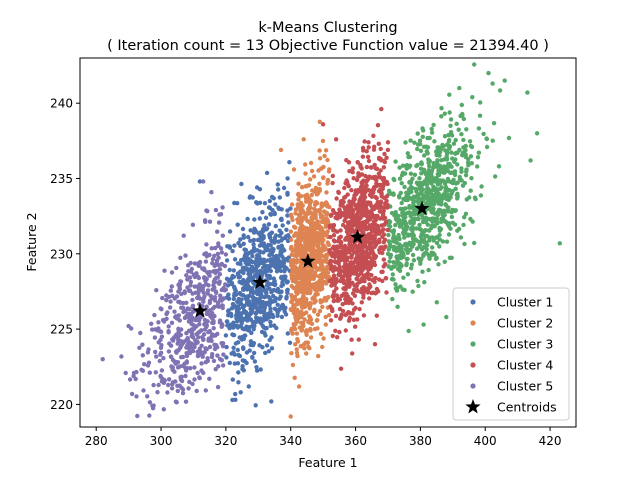 The width and height of the screenshot is (640, 485). What do you see at coordinates (290, 441) in the screenshot?
I see `x-tick-label: 340` at bounding box center [290, 441].